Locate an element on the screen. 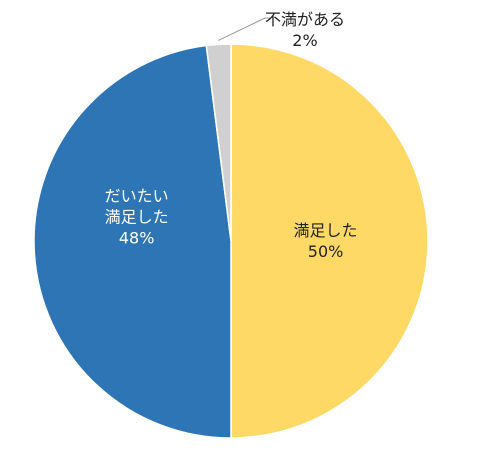 The height and width of the screenshot is (468, 484). slice-value-label: 50% is located at coordinates (325, 251).